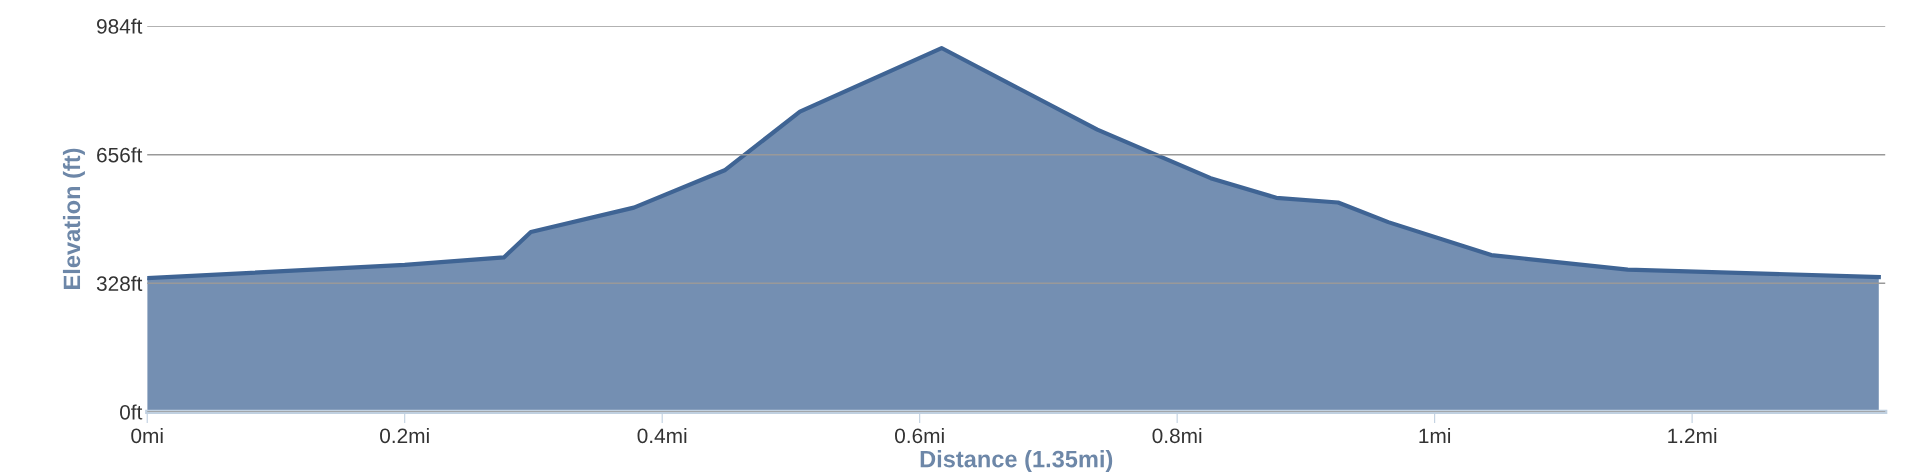  Describe the element at coordinates (919, 435) in the screenshot. I see `x-tick-label: 0.6mi` at that location.